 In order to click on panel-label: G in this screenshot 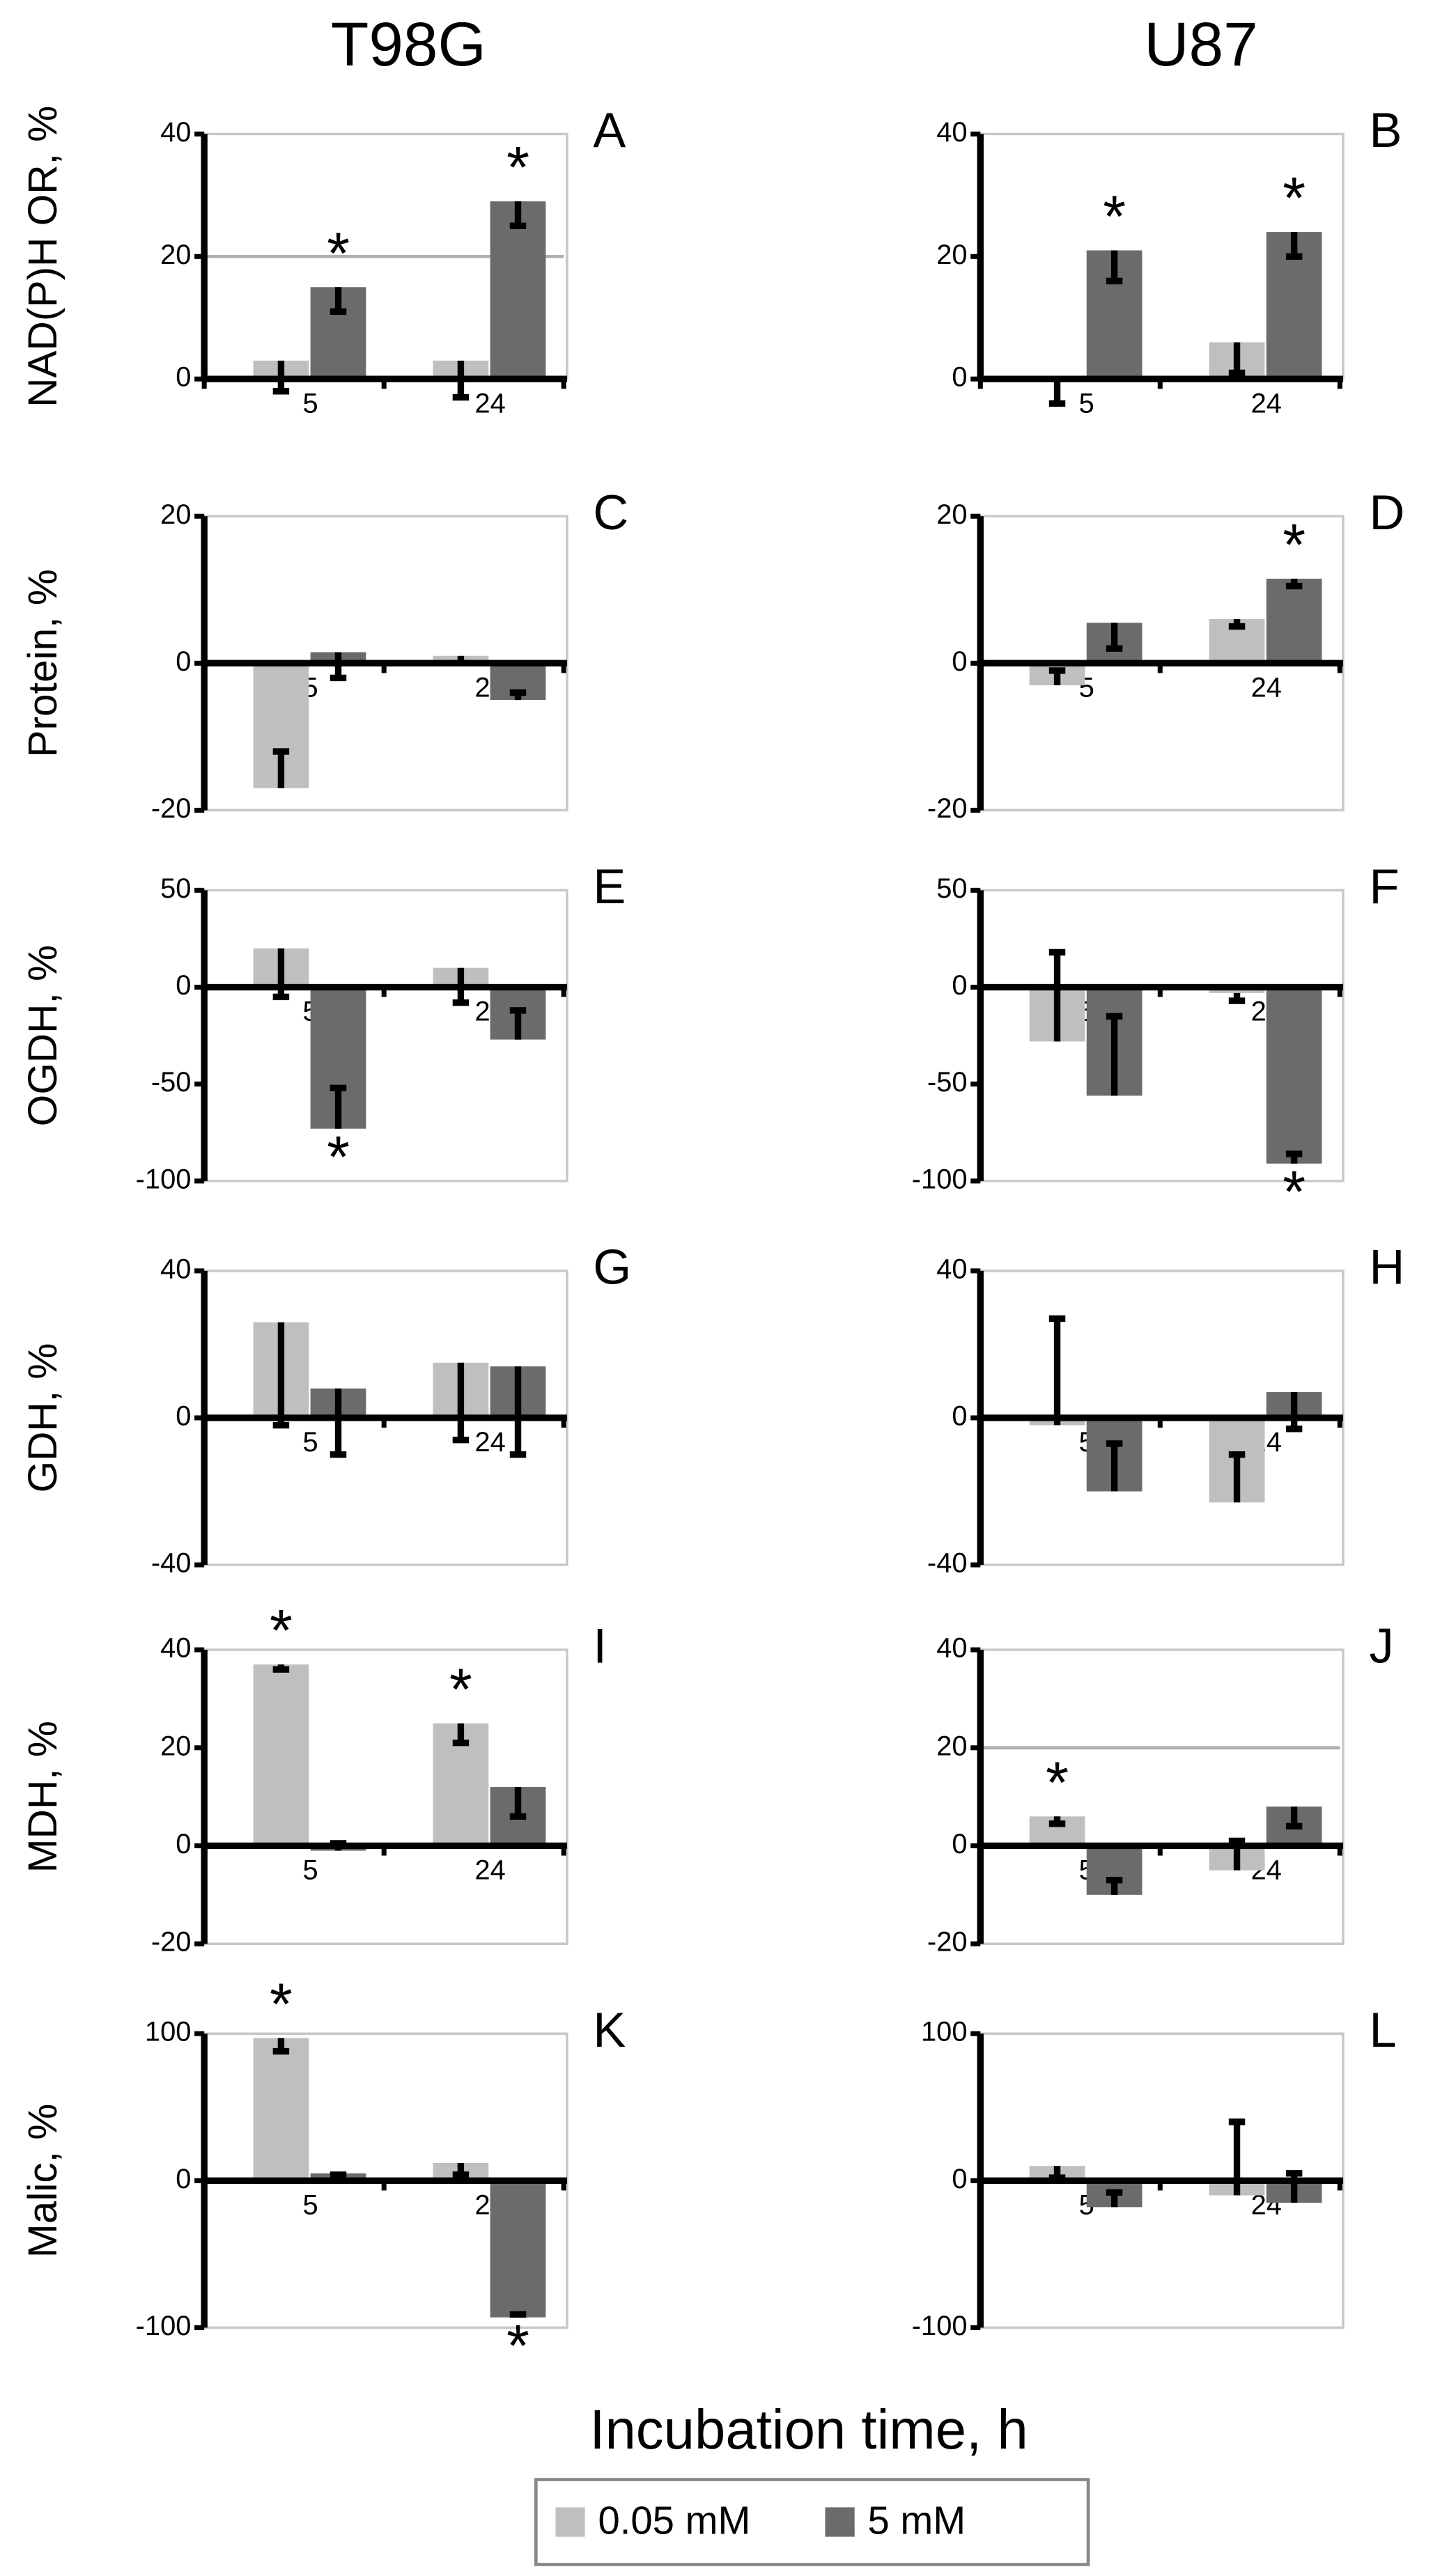, I will do `click(612, 1266)`.